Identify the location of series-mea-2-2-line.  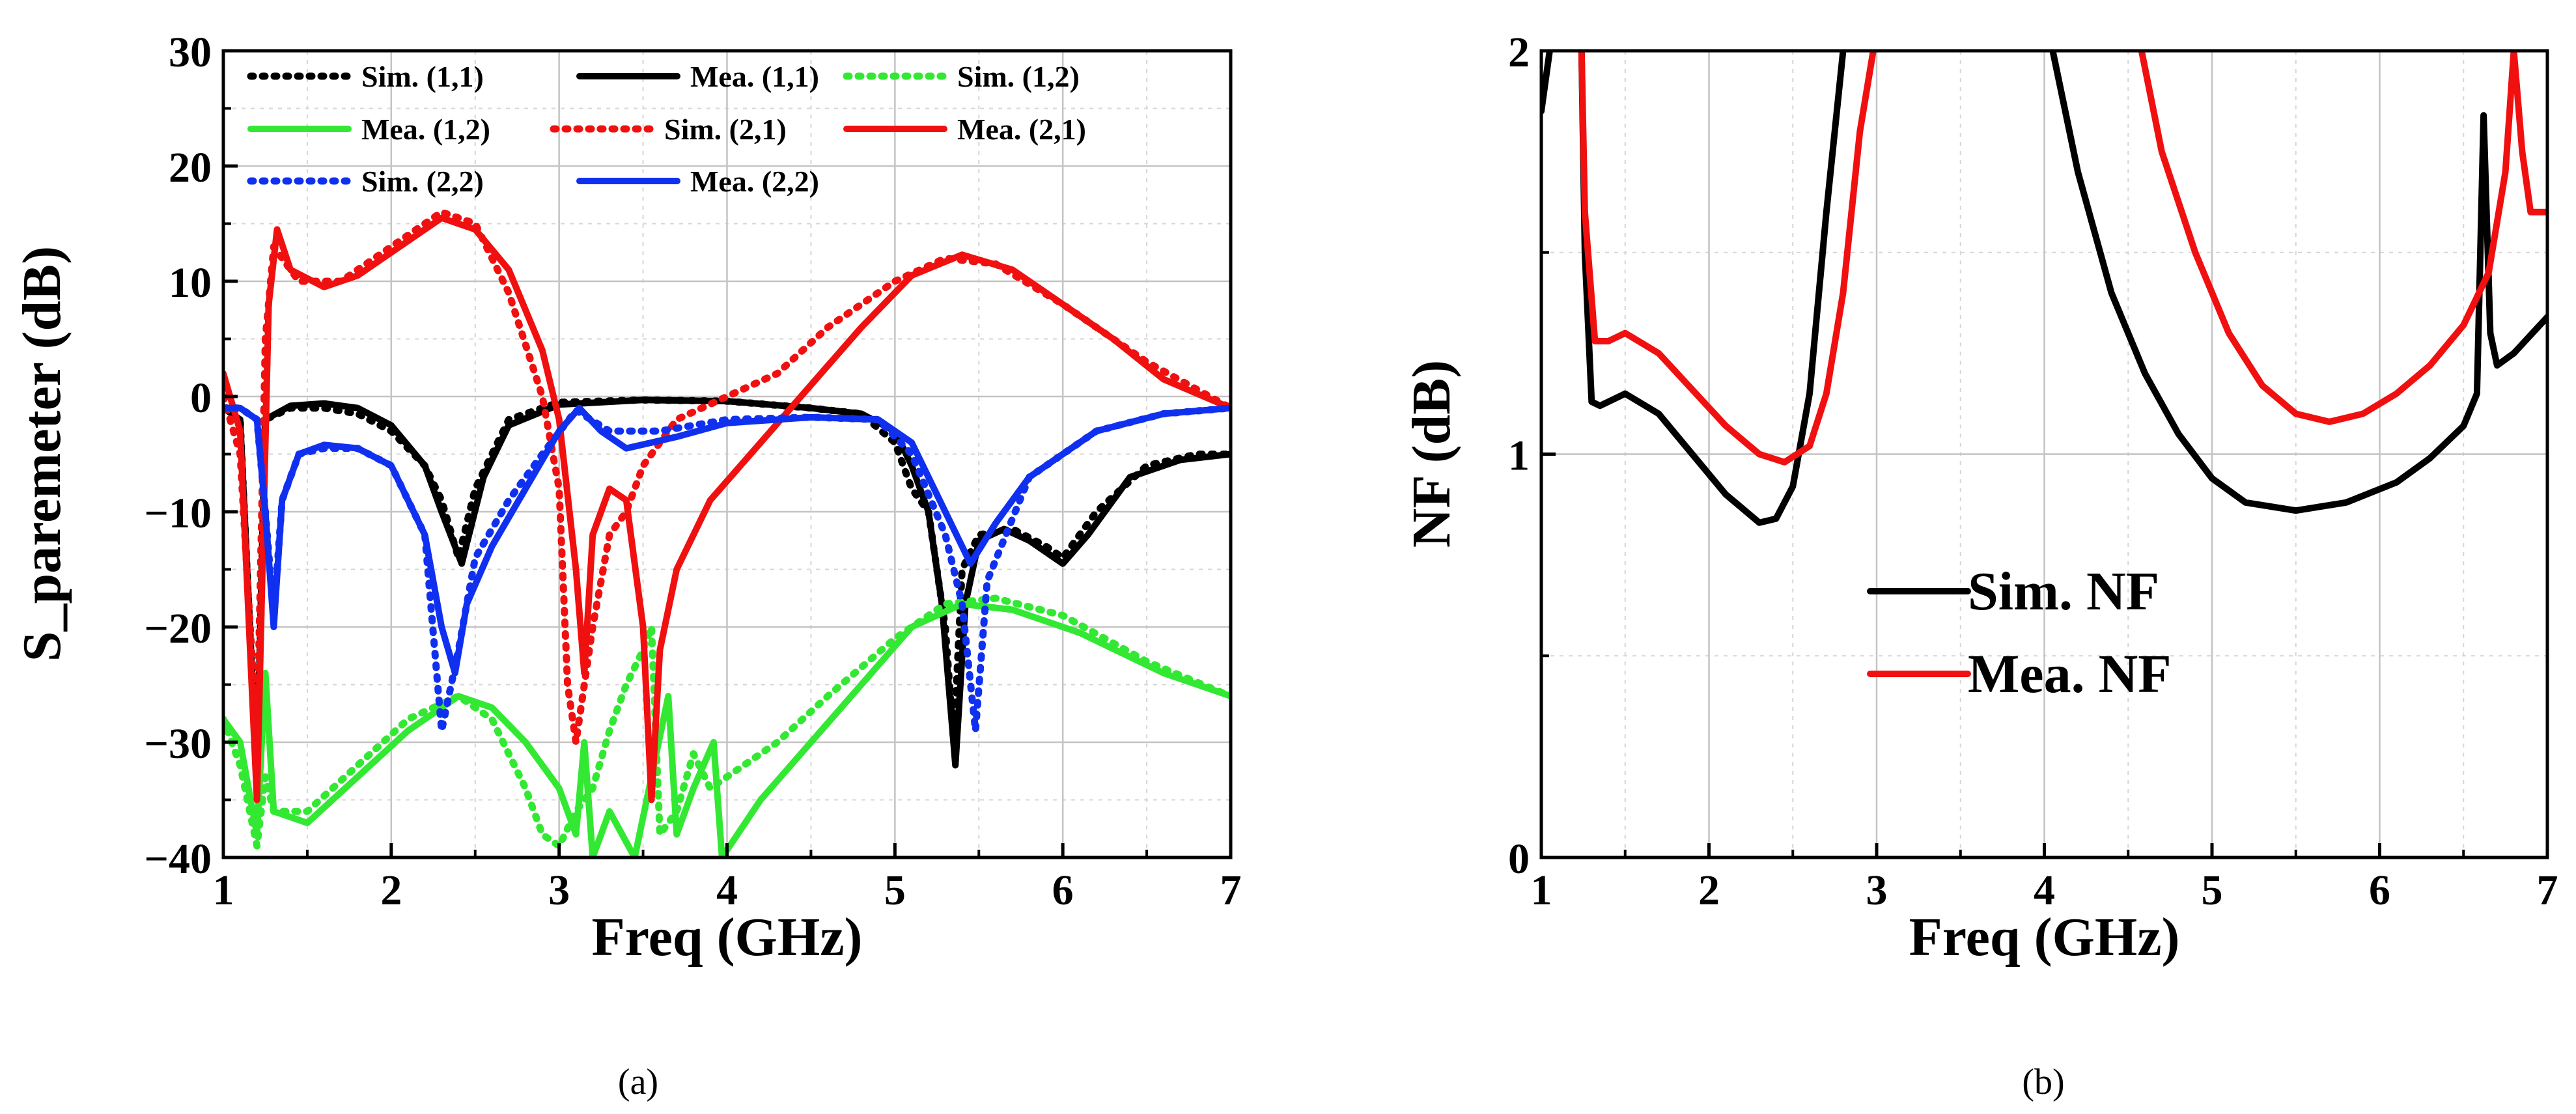
(727, 540).